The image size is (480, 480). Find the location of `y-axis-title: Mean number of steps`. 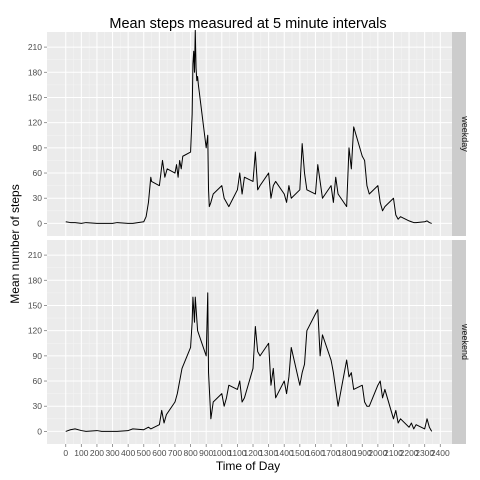

y-axis-title: Mean number of steps is located at coordinates (15, 243).